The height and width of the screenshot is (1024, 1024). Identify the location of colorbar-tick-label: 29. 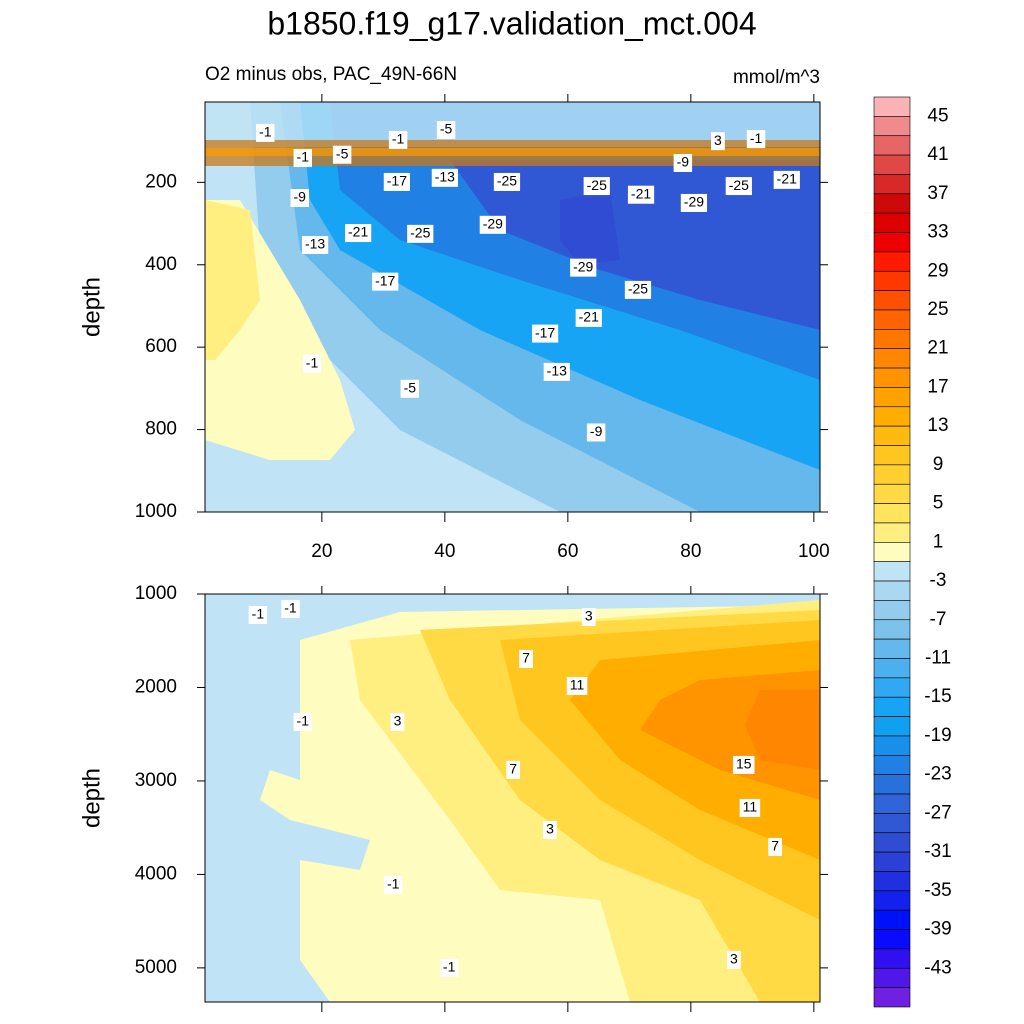
(937, 270).